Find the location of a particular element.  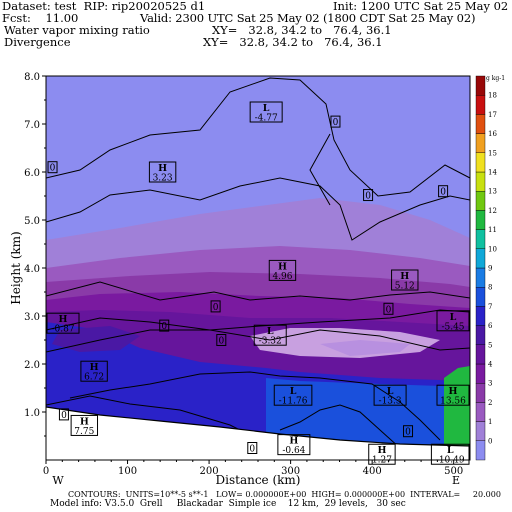

colorbar-tick-label: 14 is located at coordinates (492, 173).